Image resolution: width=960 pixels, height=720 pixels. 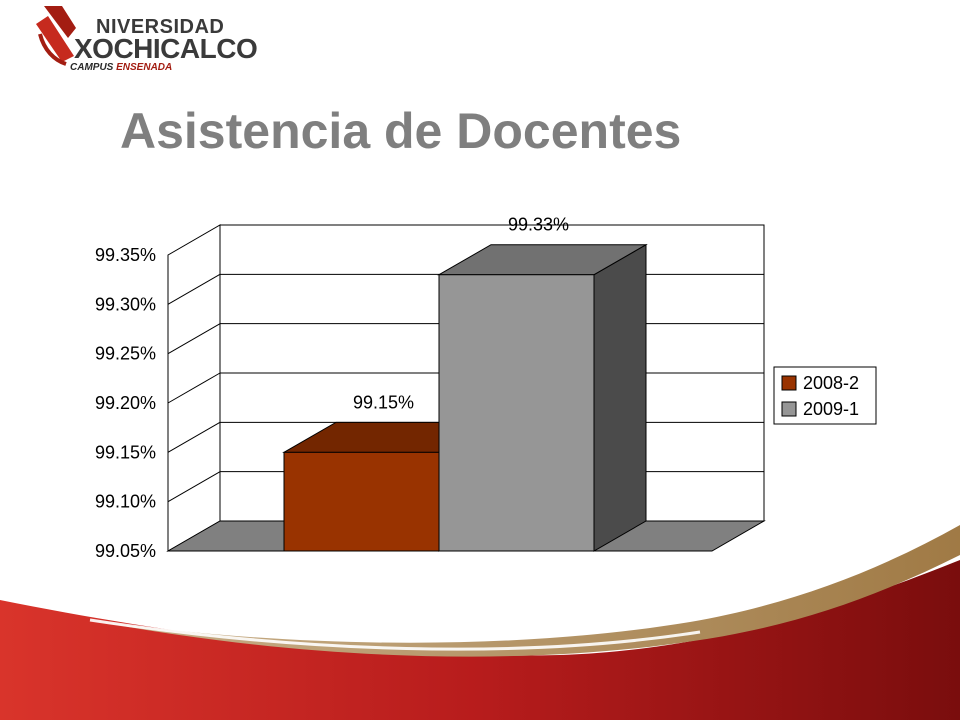 I want to click on y-tick-label: 99.25%, so click(x=125, y=354).